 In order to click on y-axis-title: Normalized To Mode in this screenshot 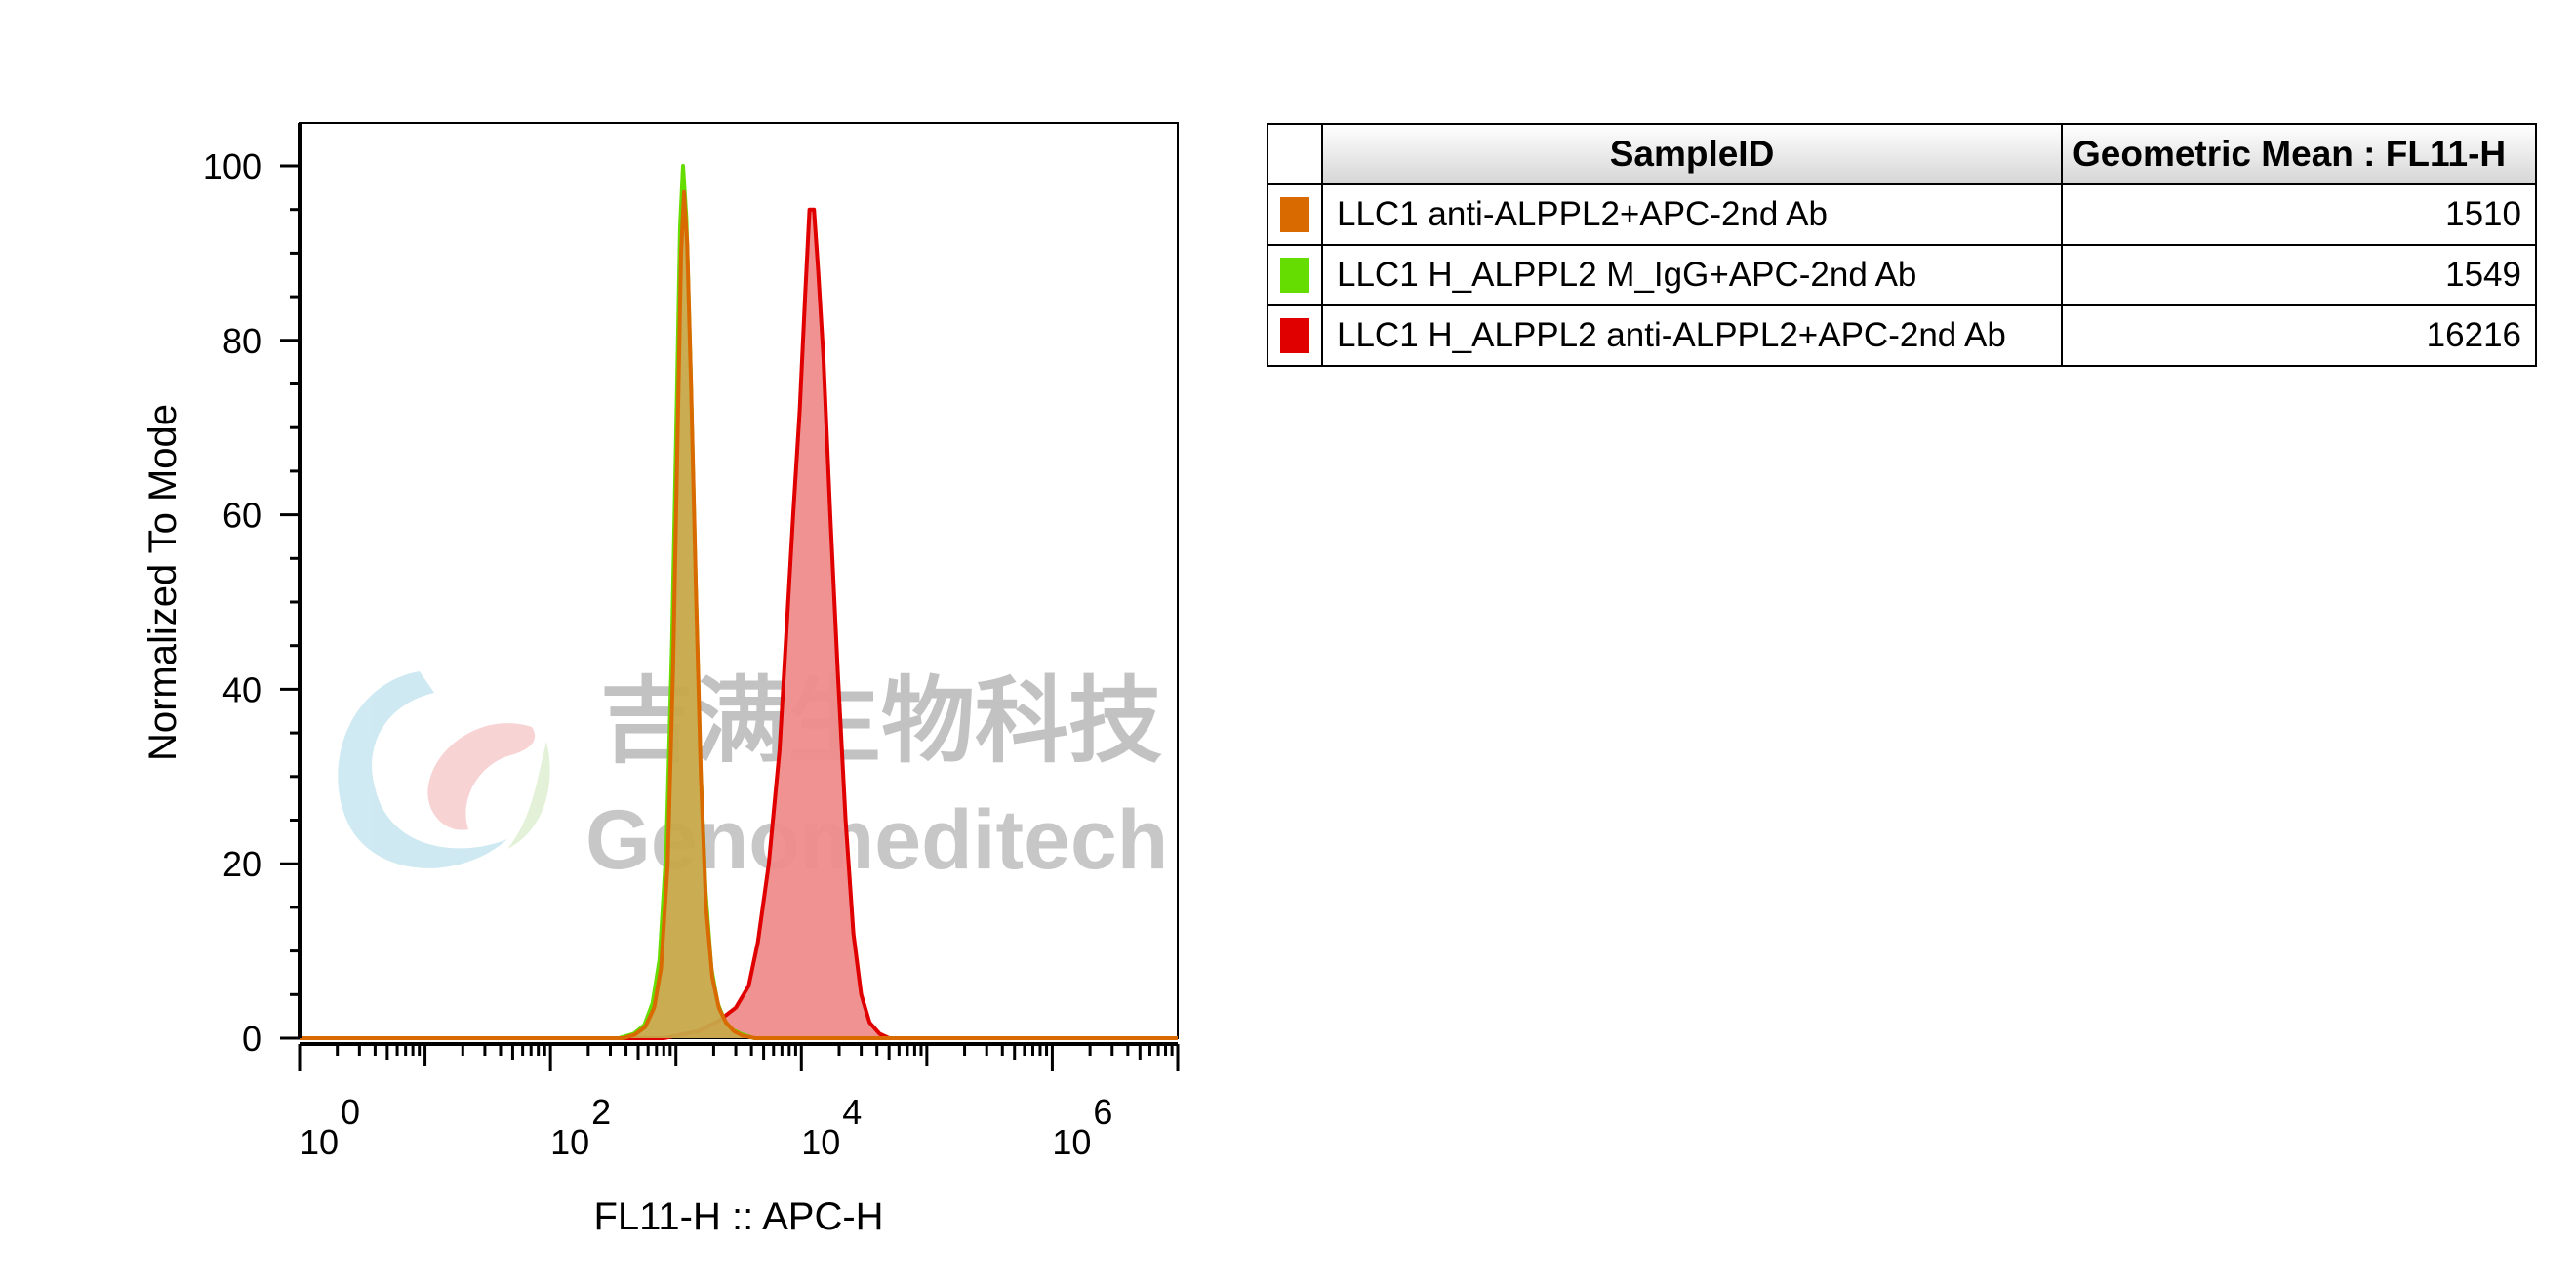, I will do `click(162, 582)`.